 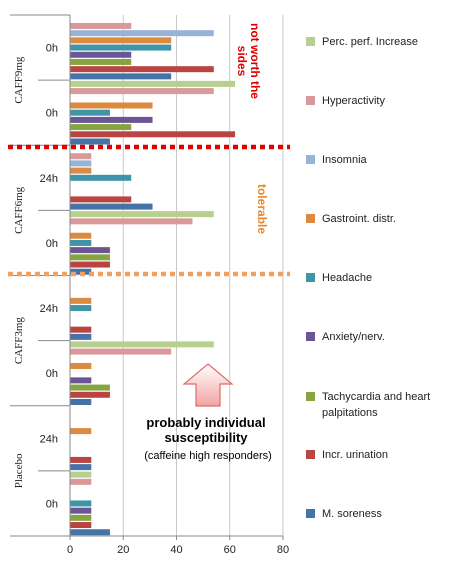 What do you see at coordinates (123, 550) in the screenshot?
I see `x-tick-label: 20` at bounding box center [123, 550].